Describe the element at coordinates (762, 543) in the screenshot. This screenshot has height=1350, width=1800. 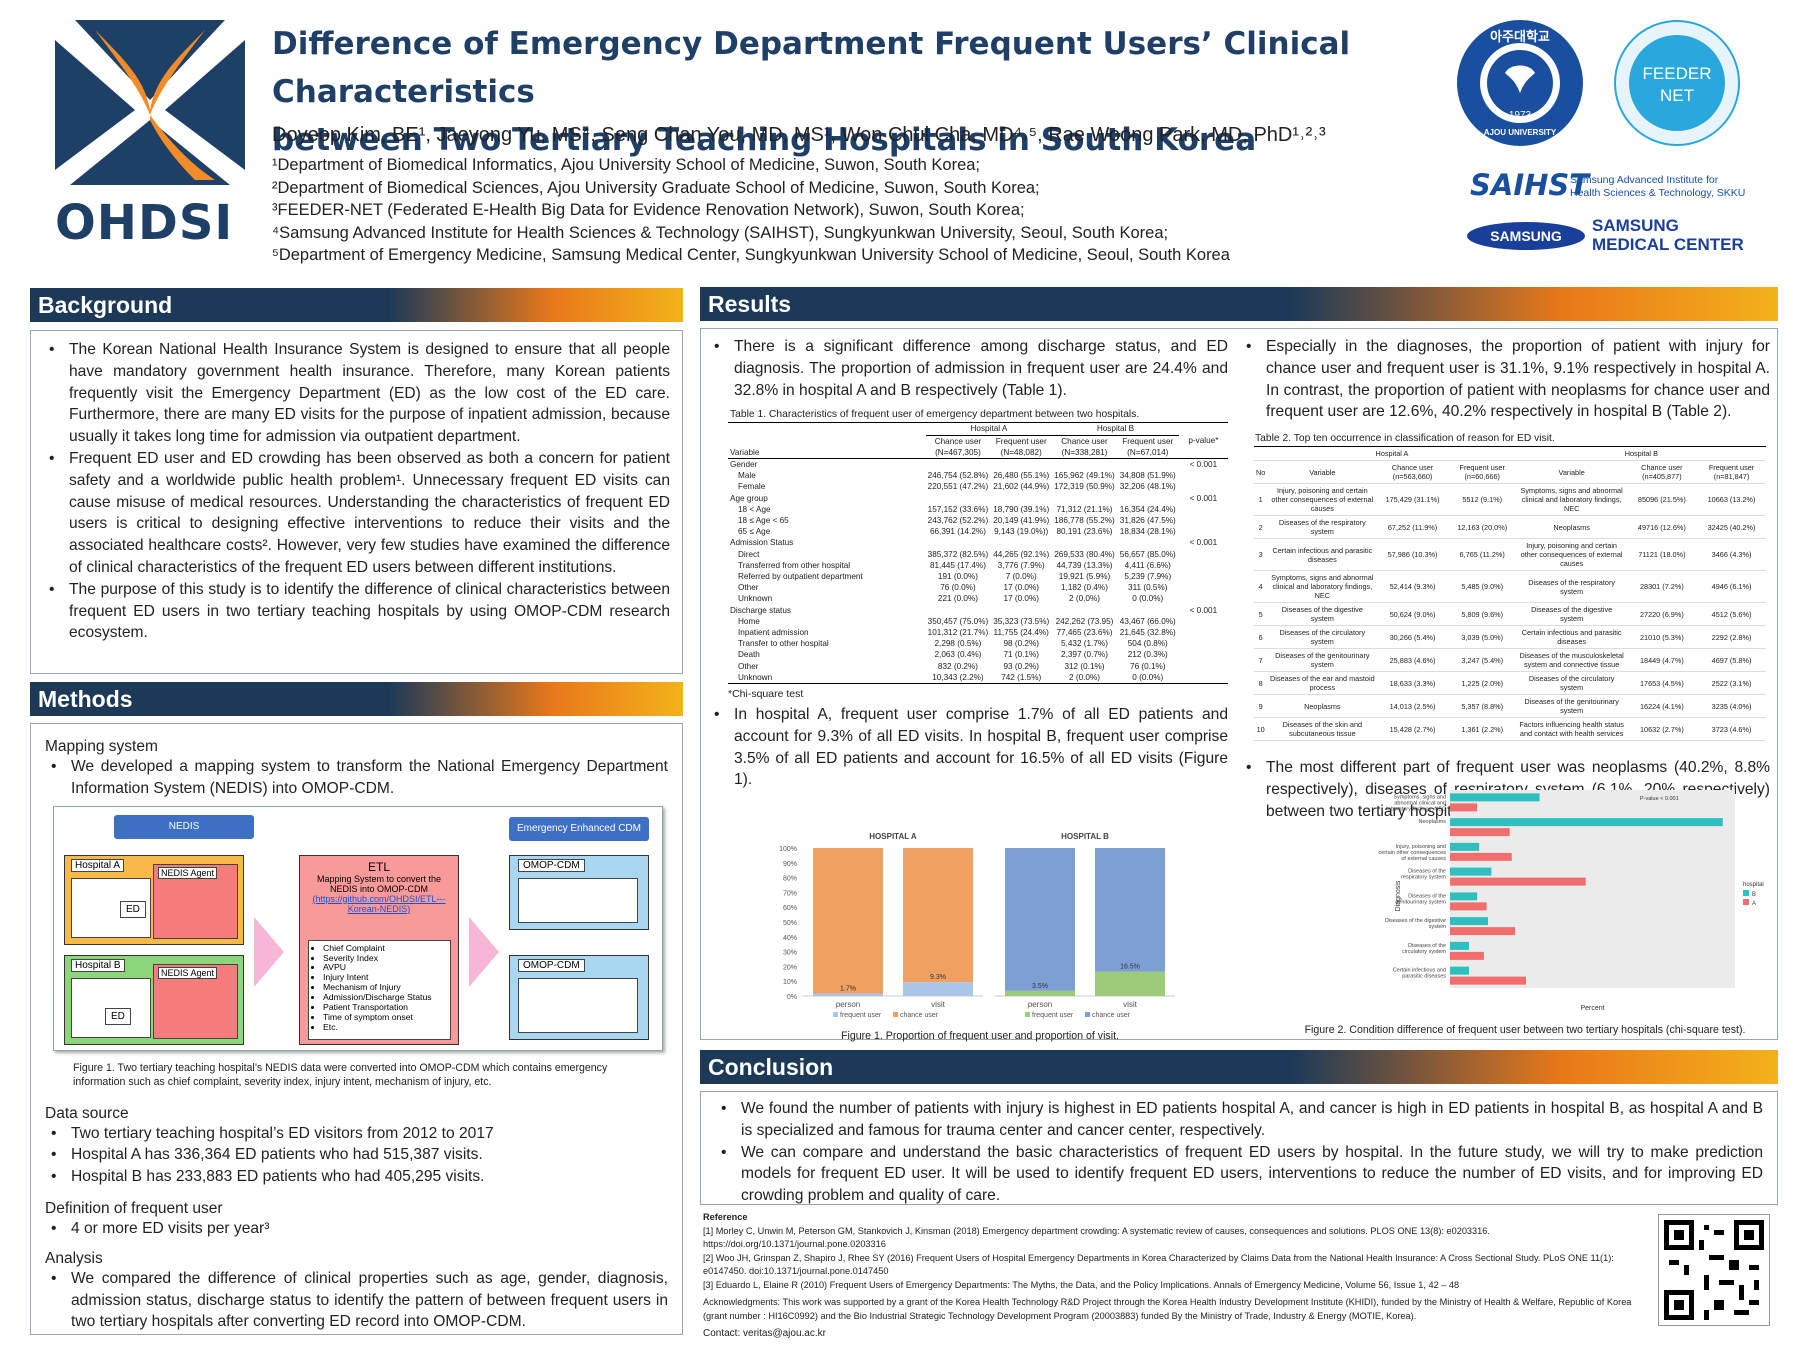
I see `table1-cell: Admission Status` at that location.